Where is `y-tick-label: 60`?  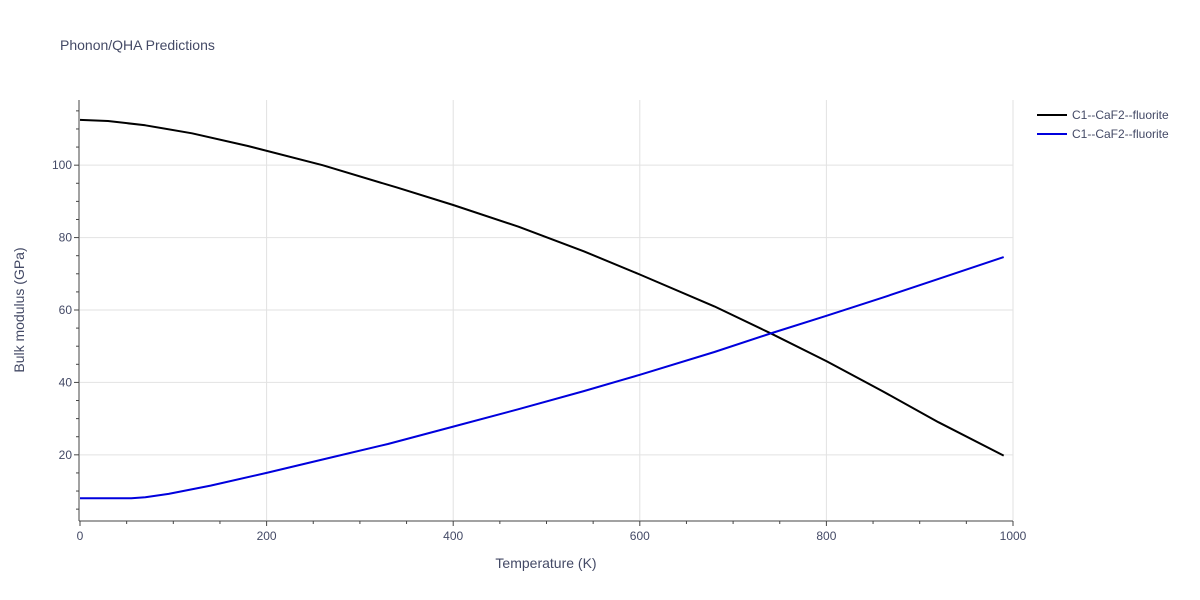 y-tick-label: 60 is located at coordinates (66, 310).